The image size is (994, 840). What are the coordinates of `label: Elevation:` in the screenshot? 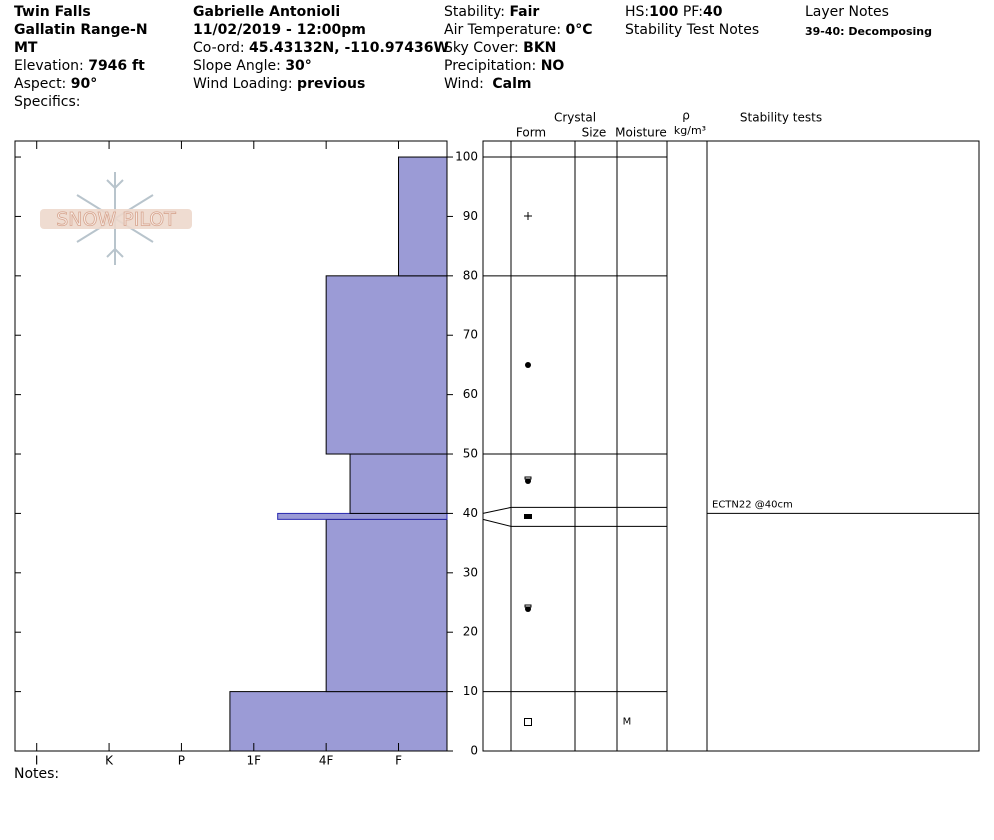 It's located at (51, 66).